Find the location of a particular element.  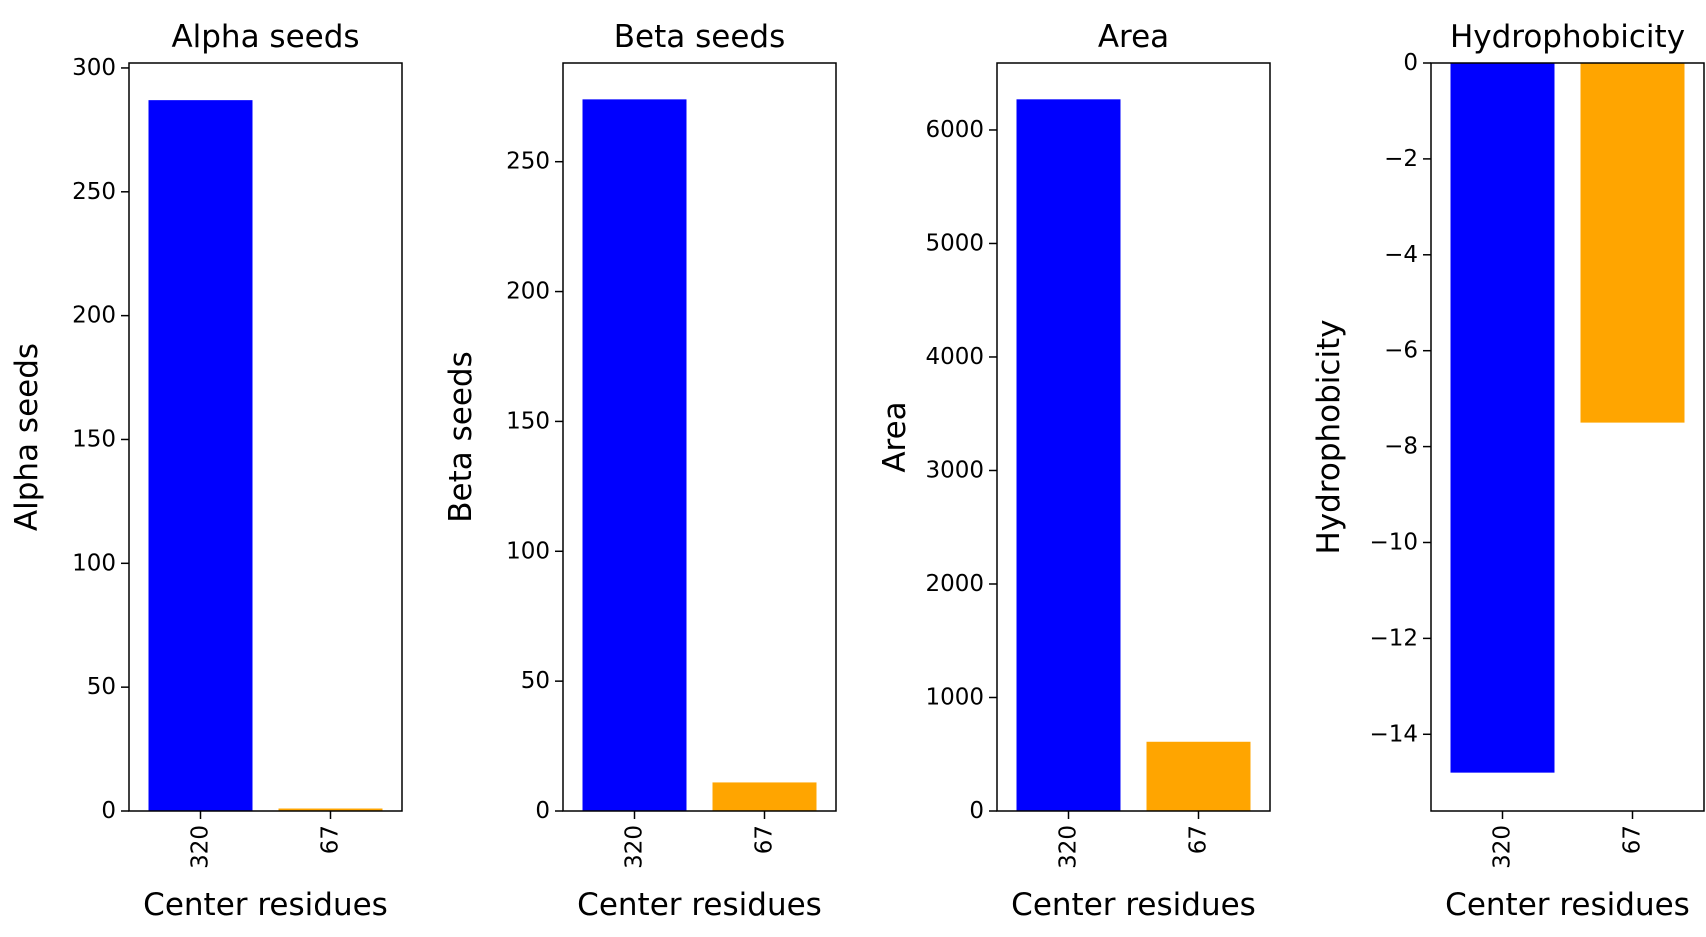

y-tick-label: −2 is located at coordinates (1401, 159).